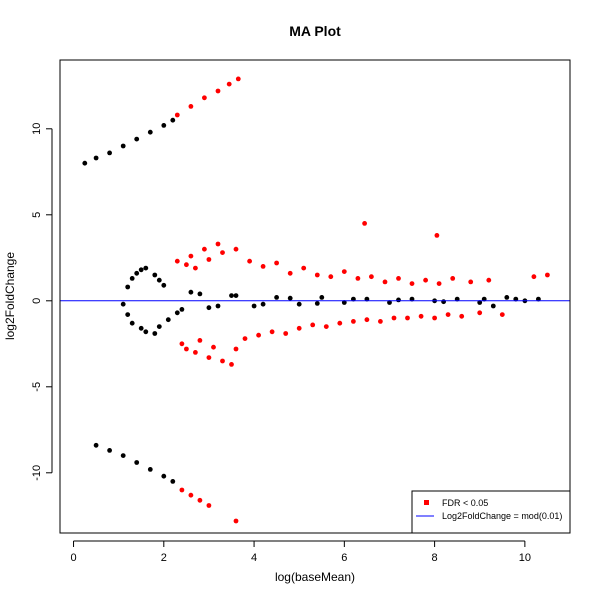  Describe the element at coordinates (37, 129) in the screenshot. I see `y-tick-label: 10` at that location.